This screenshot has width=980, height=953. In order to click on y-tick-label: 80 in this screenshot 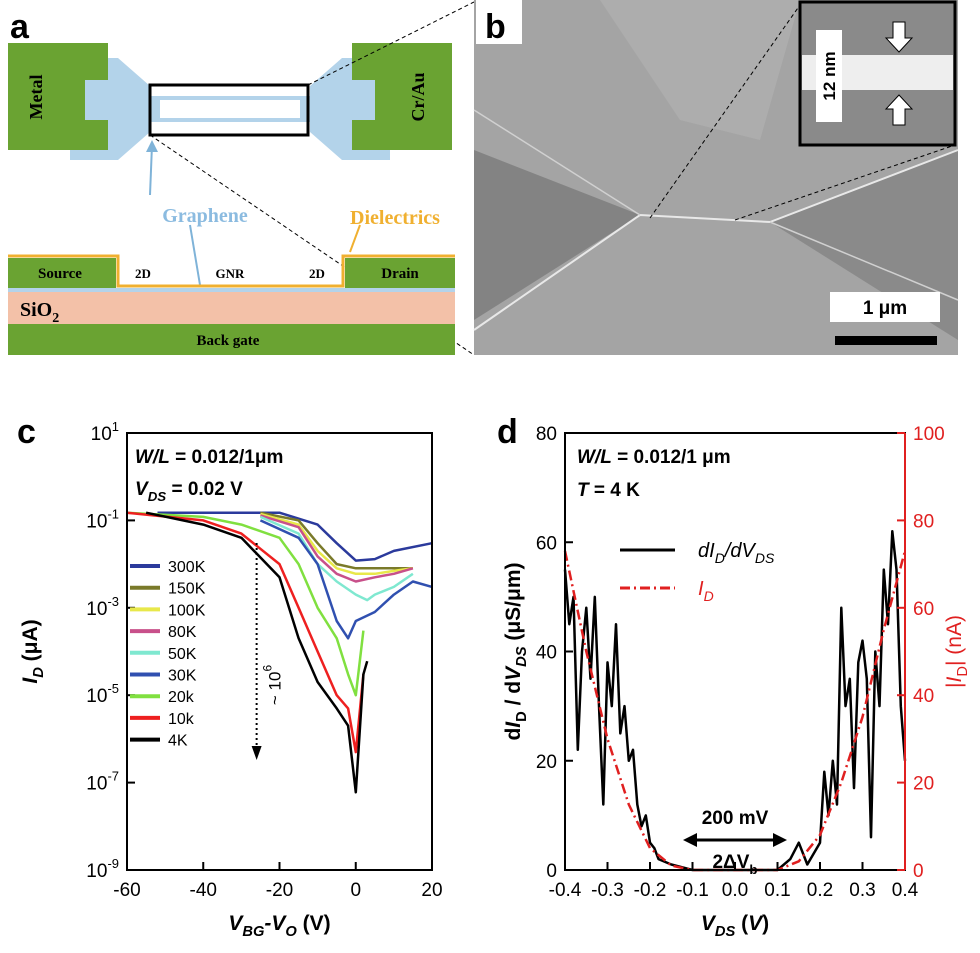, I will do `click(546, 434)`.